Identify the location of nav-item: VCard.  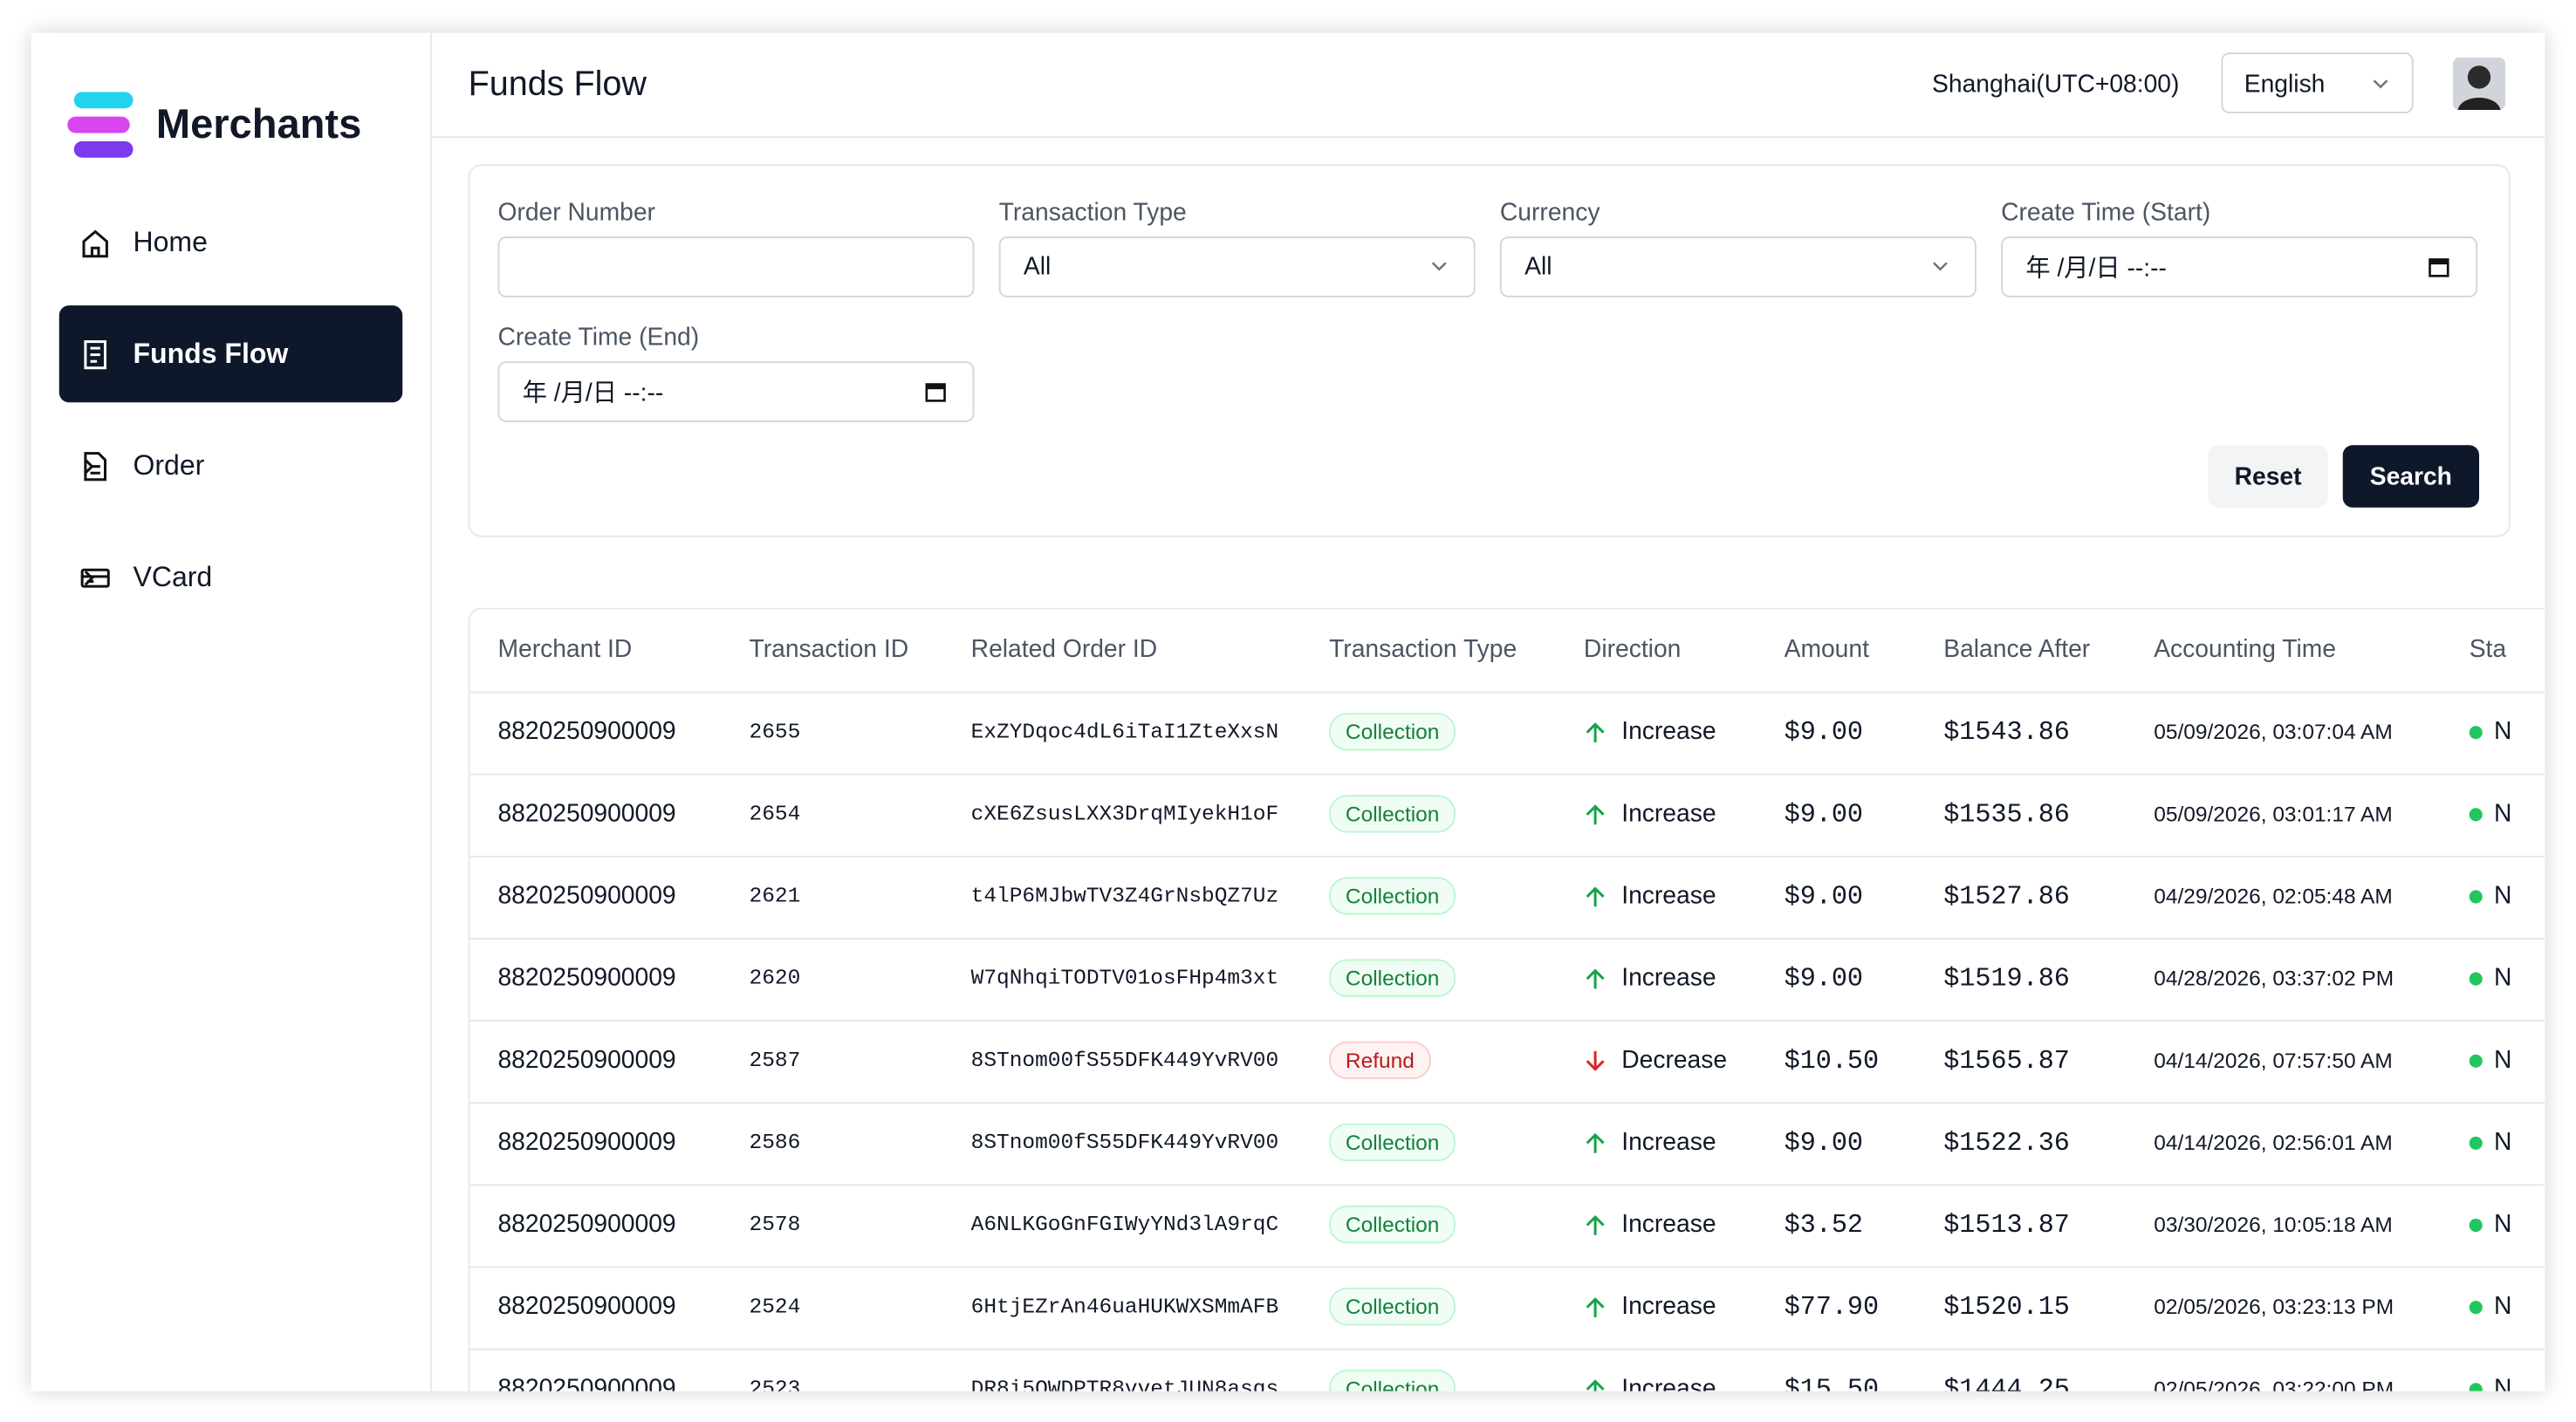
(230, 577).